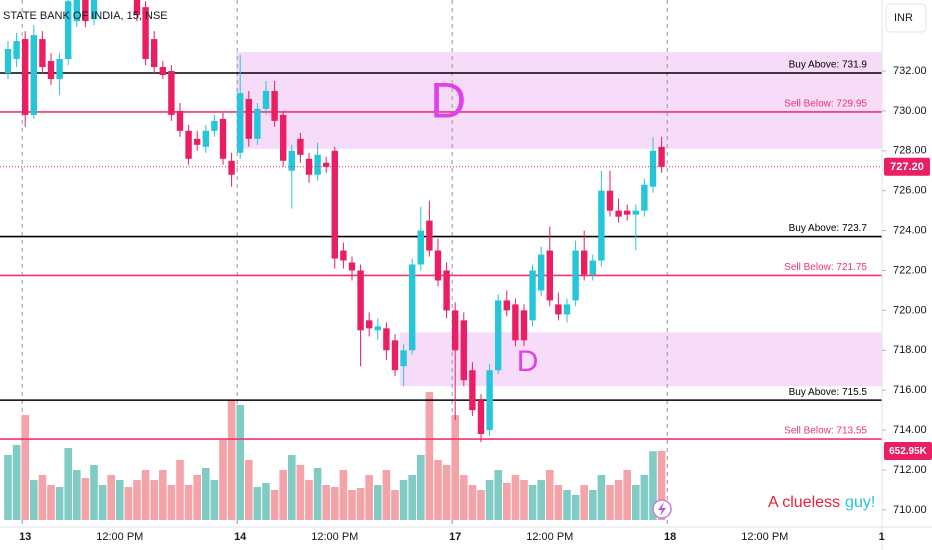 The height and width of the screenshot is (550, 932). I want to click on last-price-badge, so click(907, 166).